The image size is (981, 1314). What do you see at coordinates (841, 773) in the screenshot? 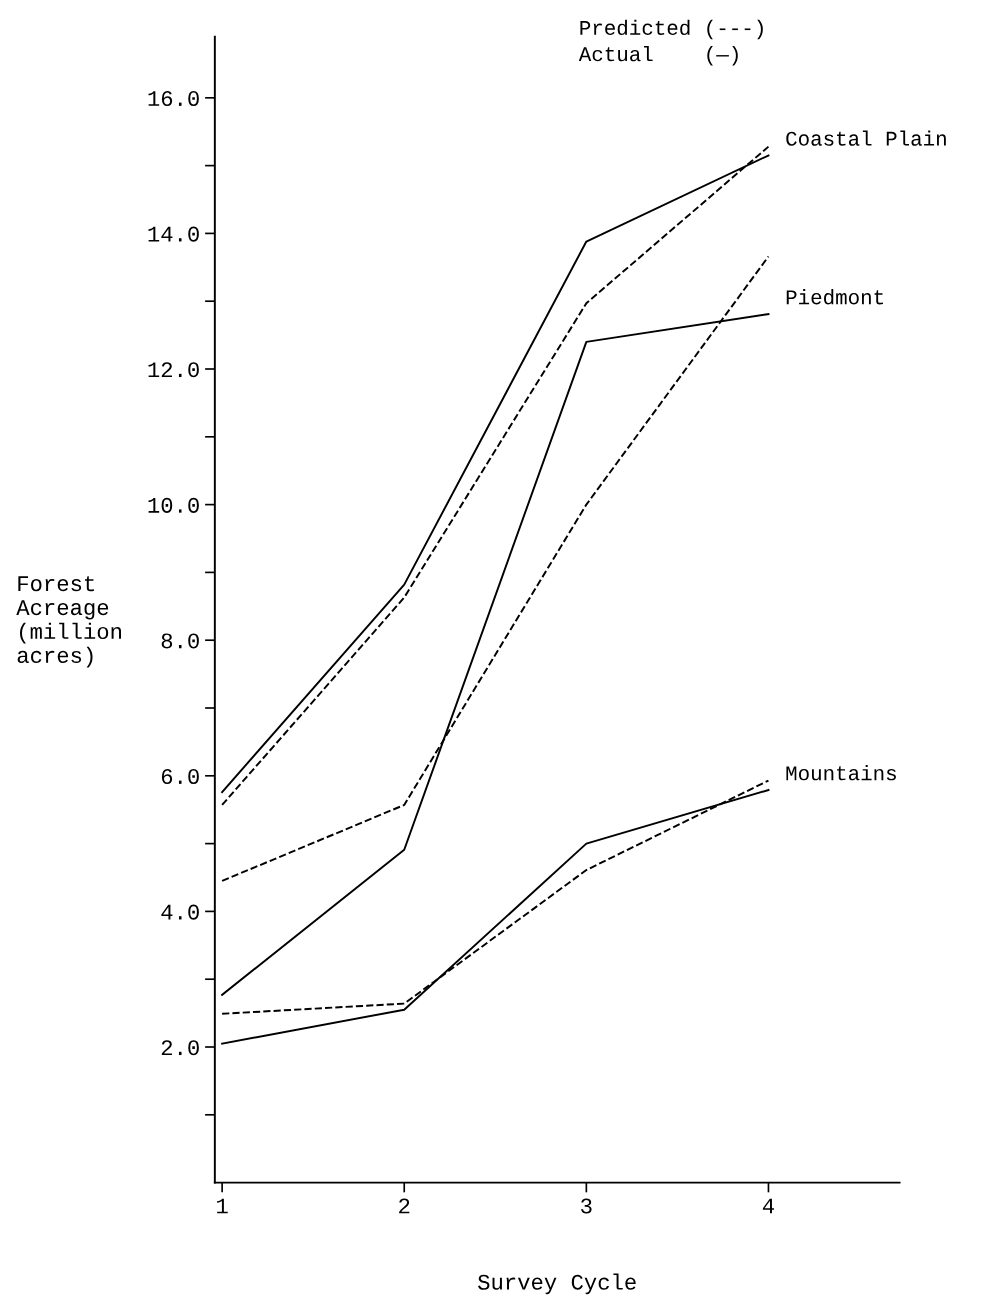
I see `series-label: Mountains` at bounding box center [841, 773].